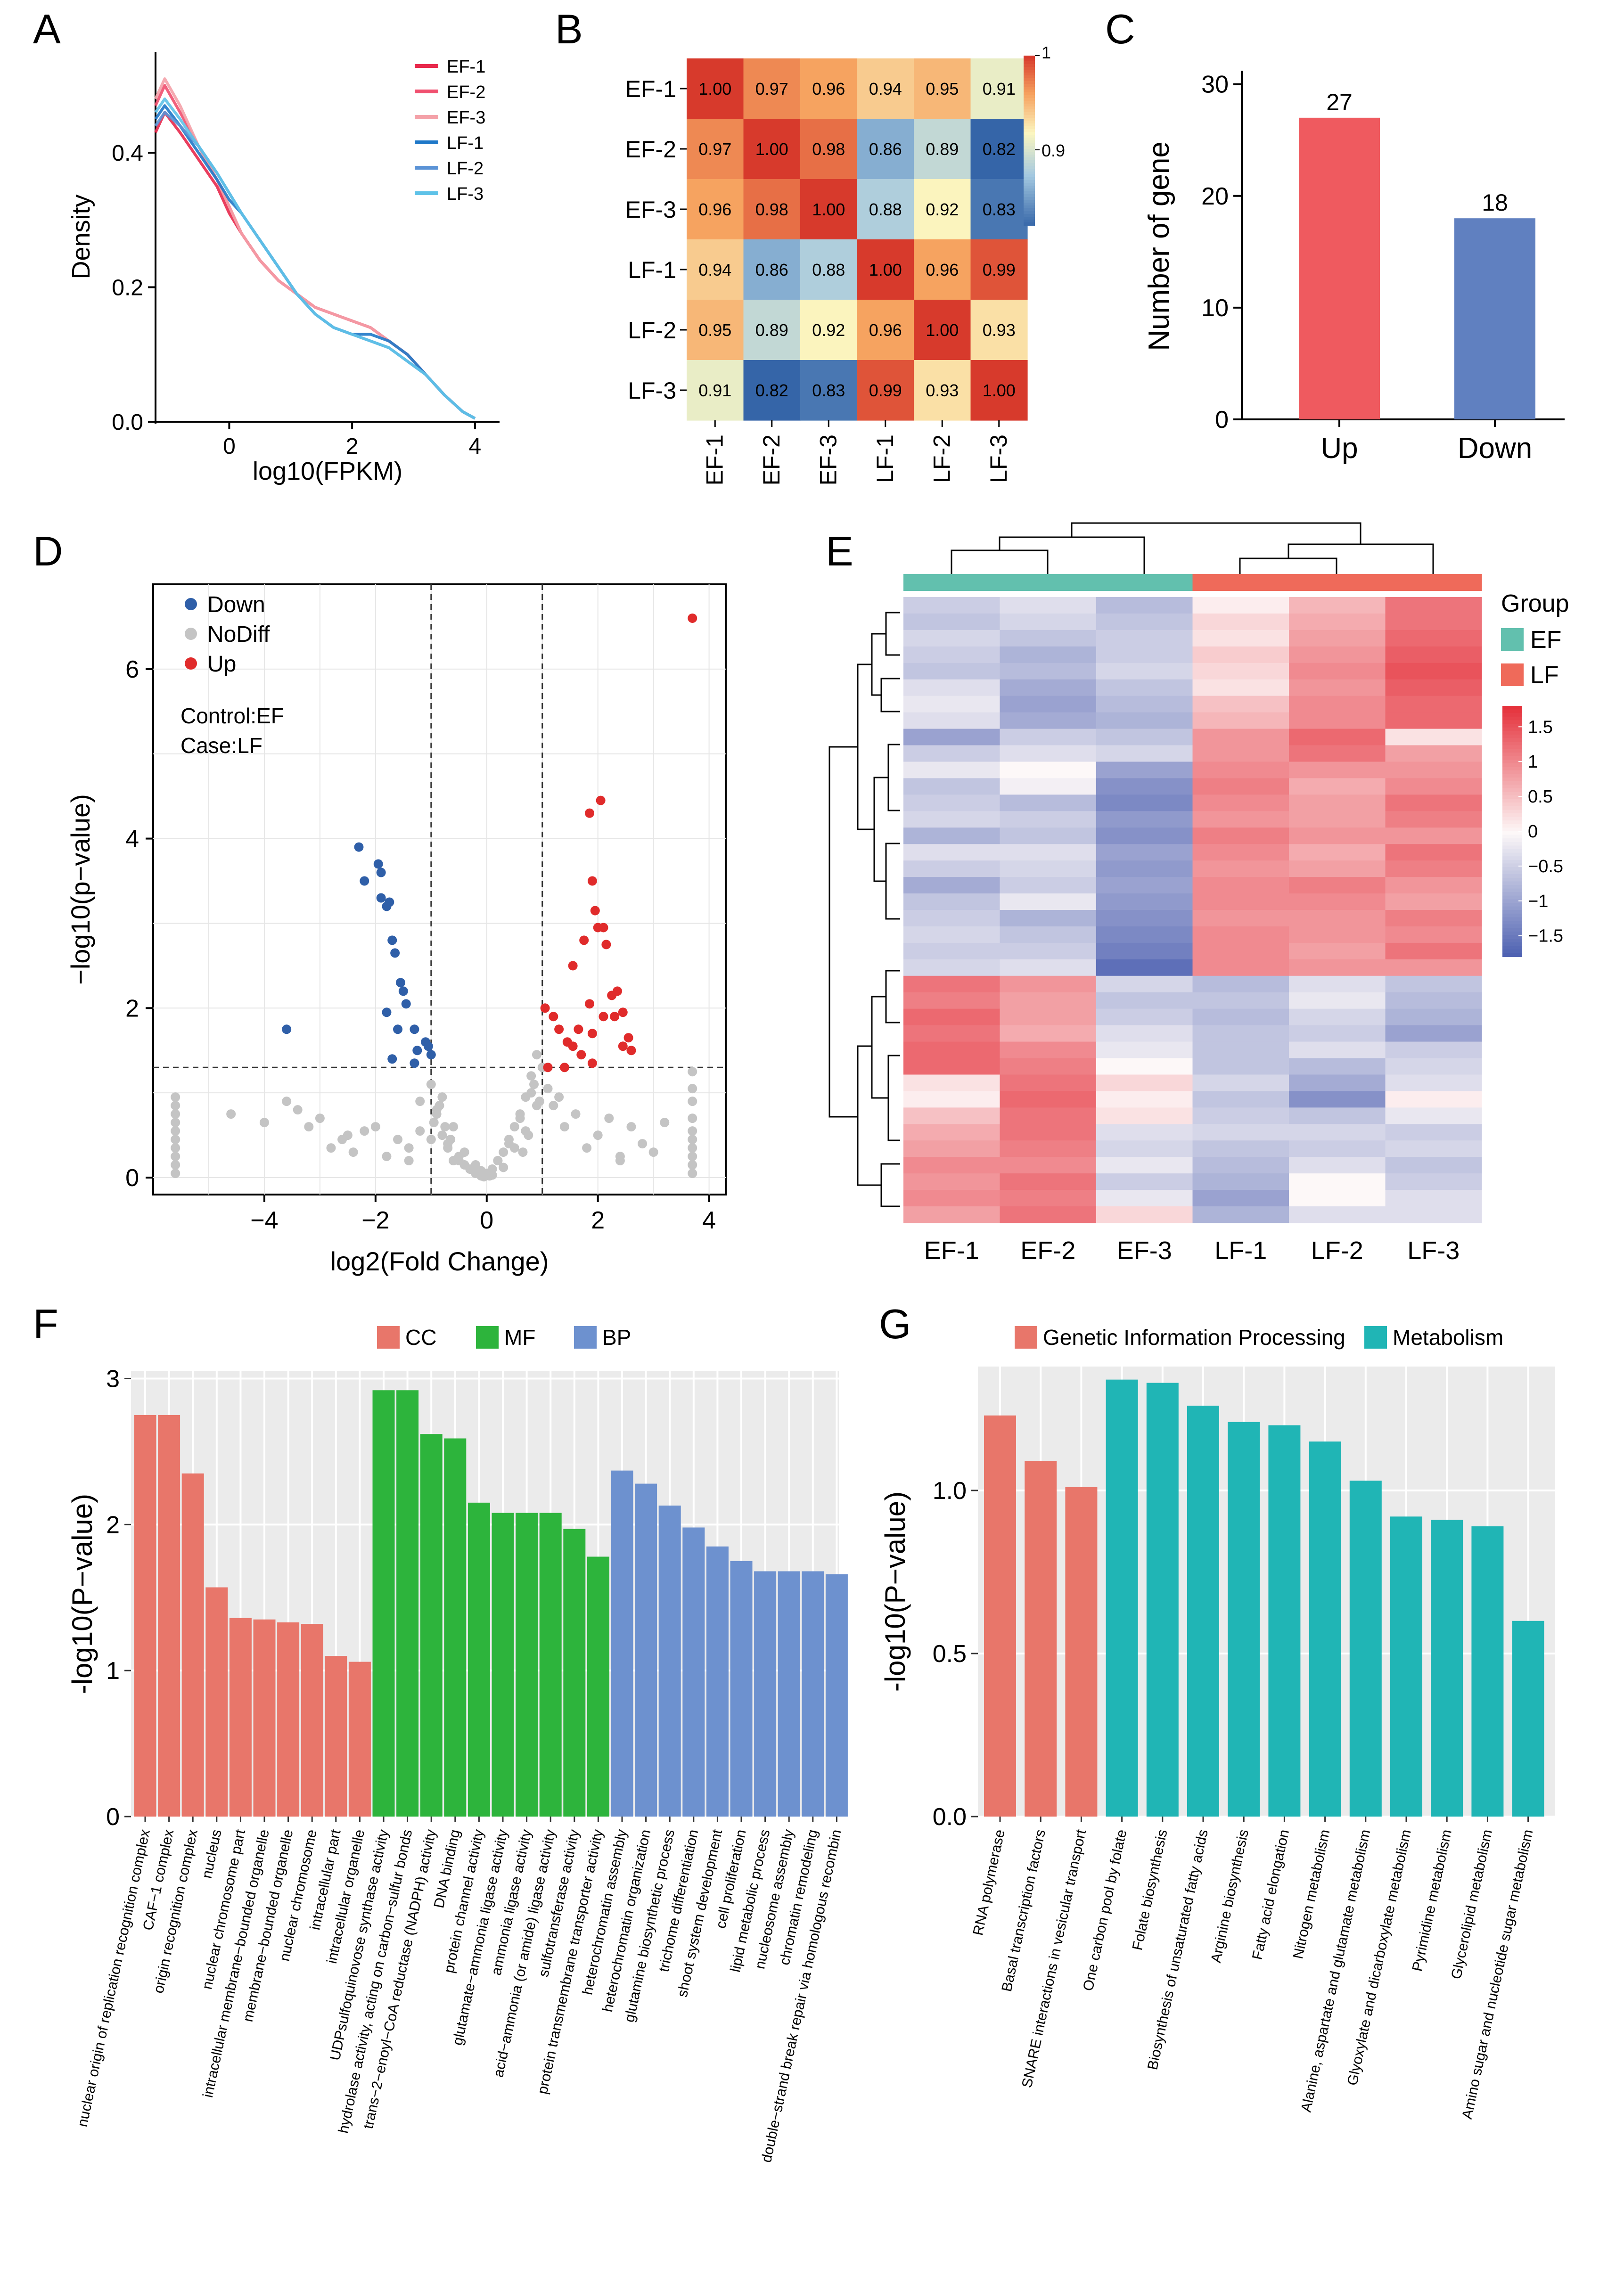 The width and height of the screenshot is (1624, 2276). What do you see at coordinates (1512, 640) in the screenshot?
I see `panel-e-legend-swatch` at bounding box center [1512, 640].